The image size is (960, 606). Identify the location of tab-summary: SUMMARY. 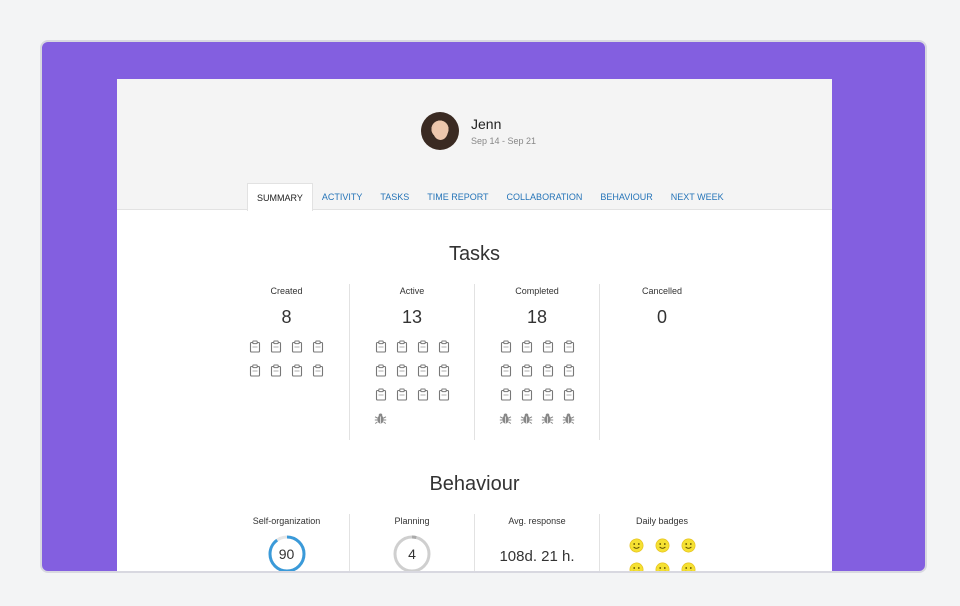
(280, 197).